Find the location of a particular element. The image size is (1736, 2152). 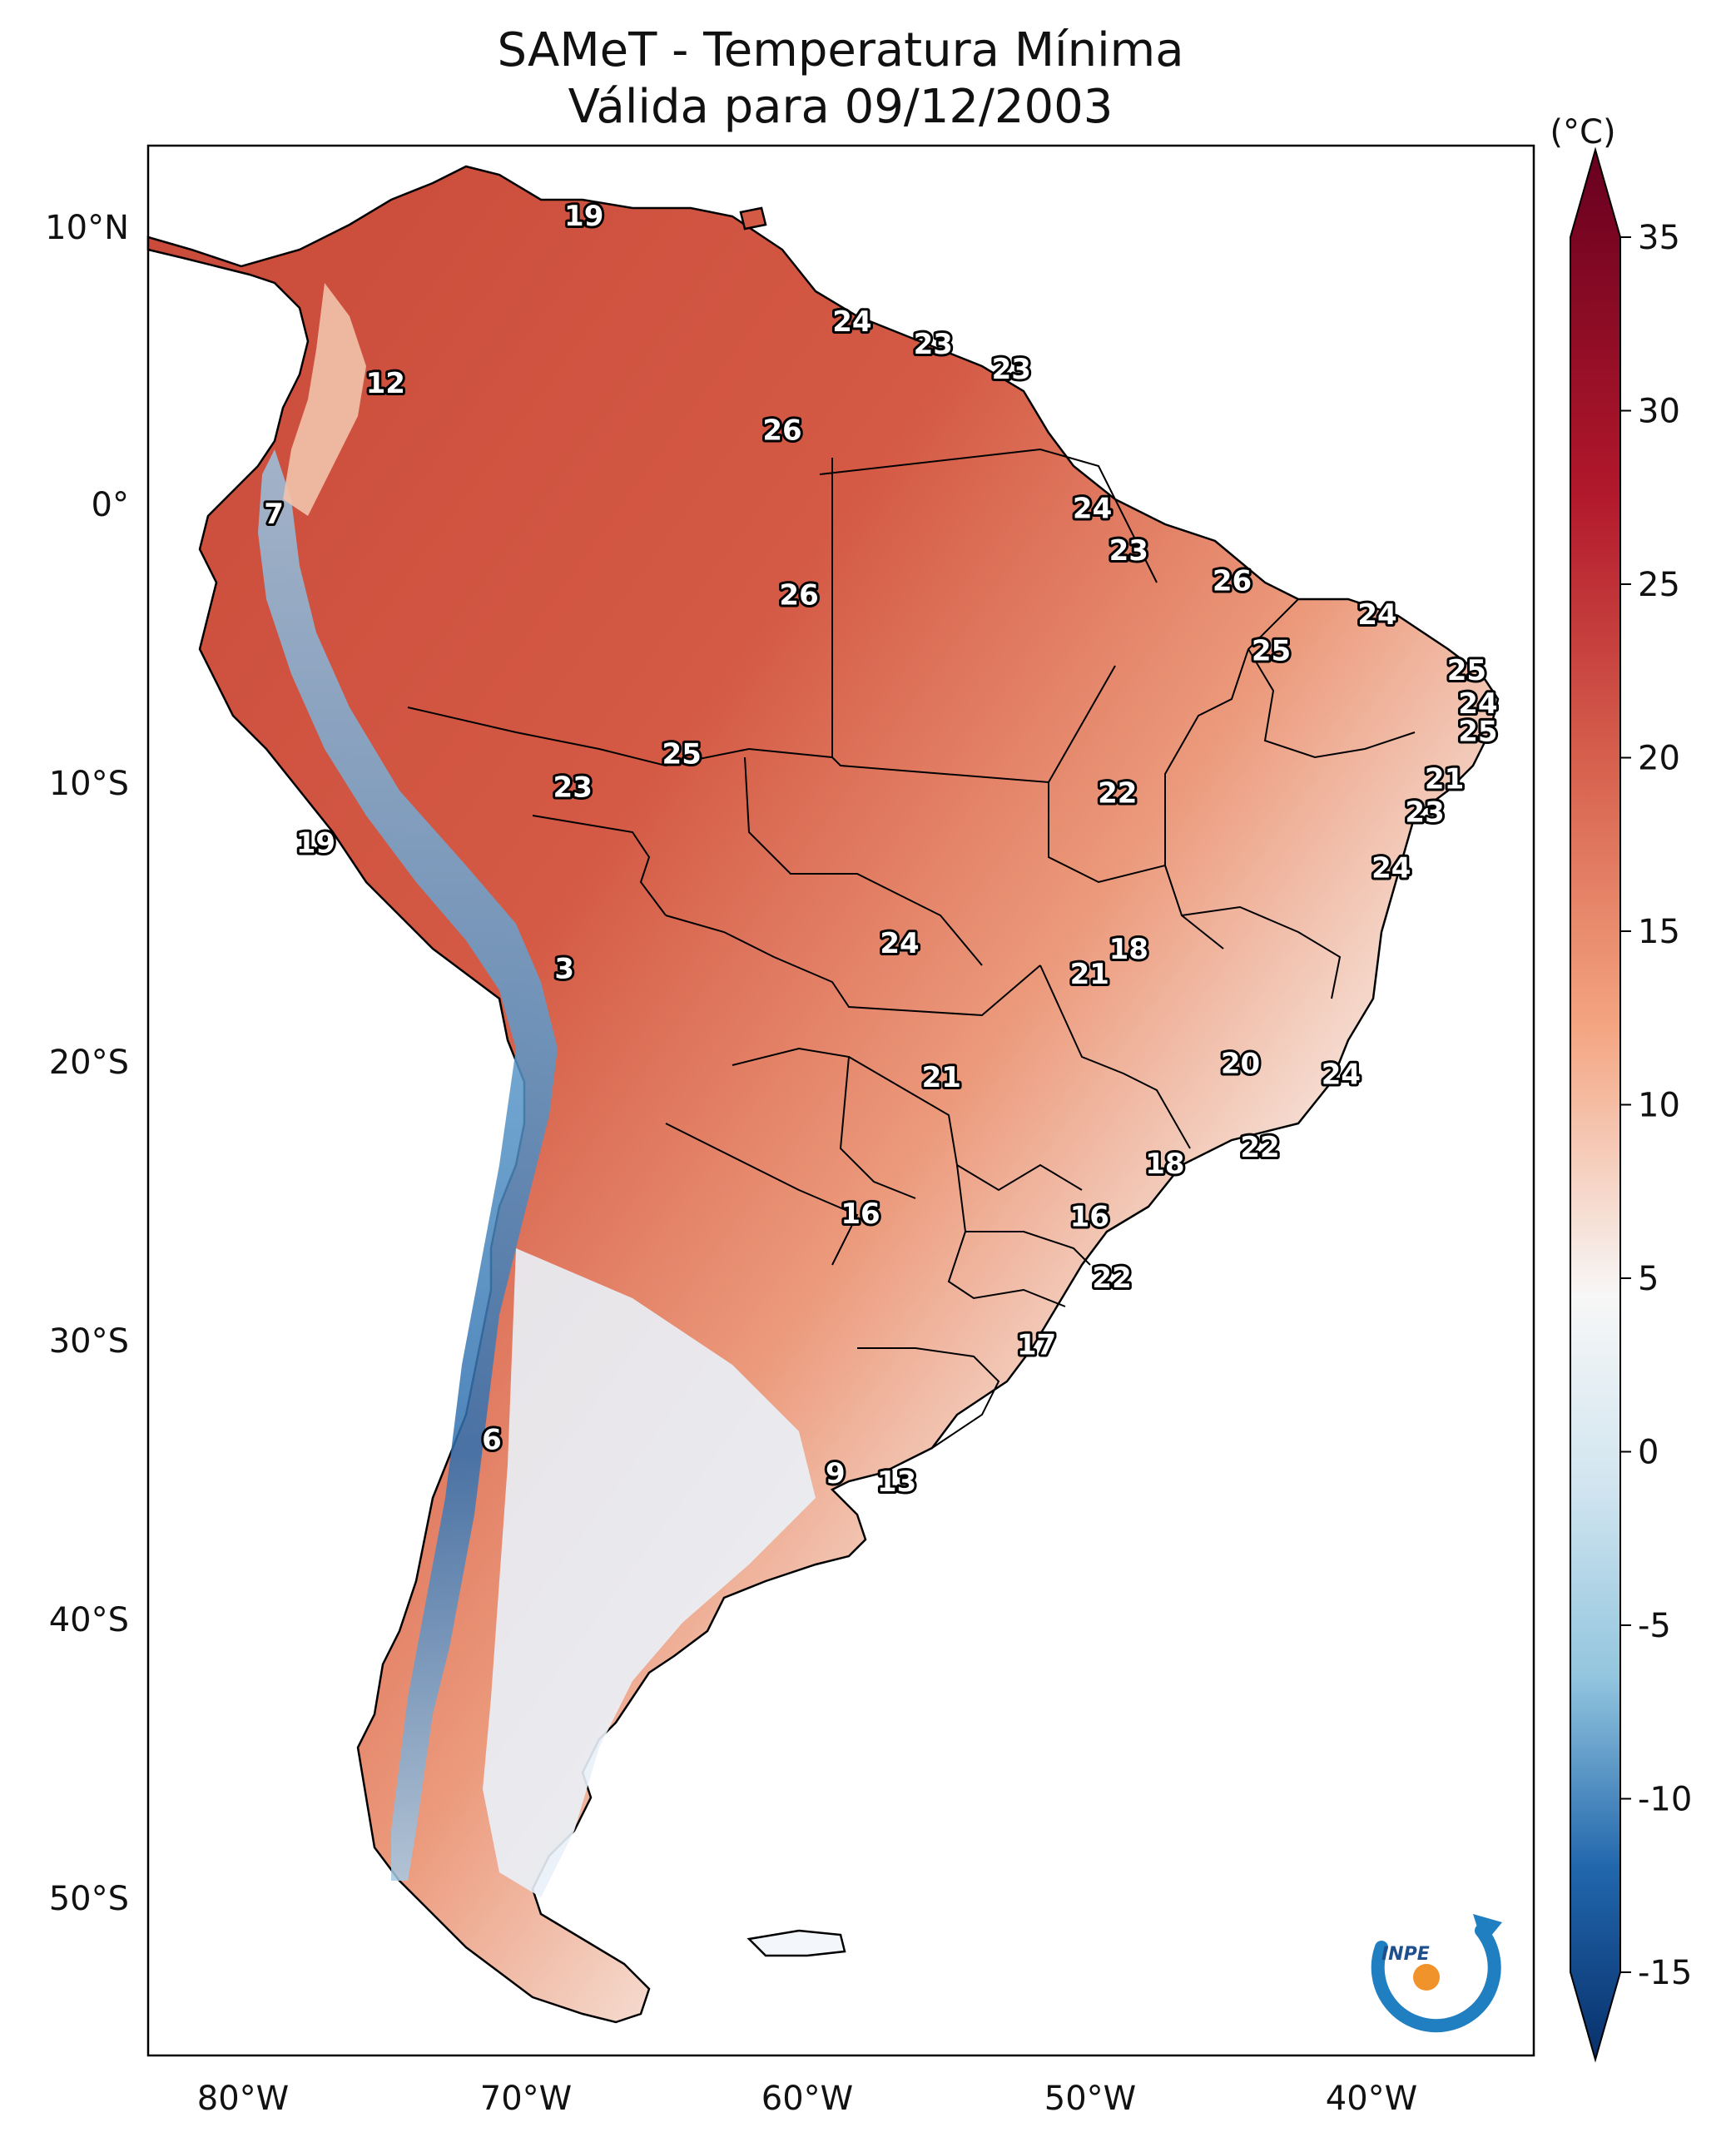

lon-tick-label: 60°W is located at coordinates (807, 2099).